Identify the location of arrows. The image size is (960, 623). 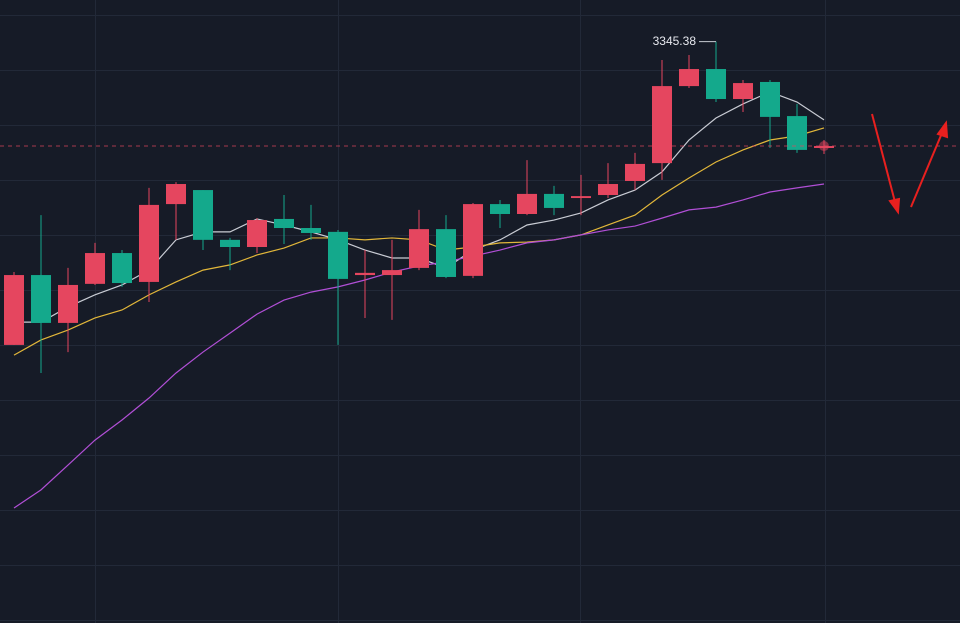
(910, 164).